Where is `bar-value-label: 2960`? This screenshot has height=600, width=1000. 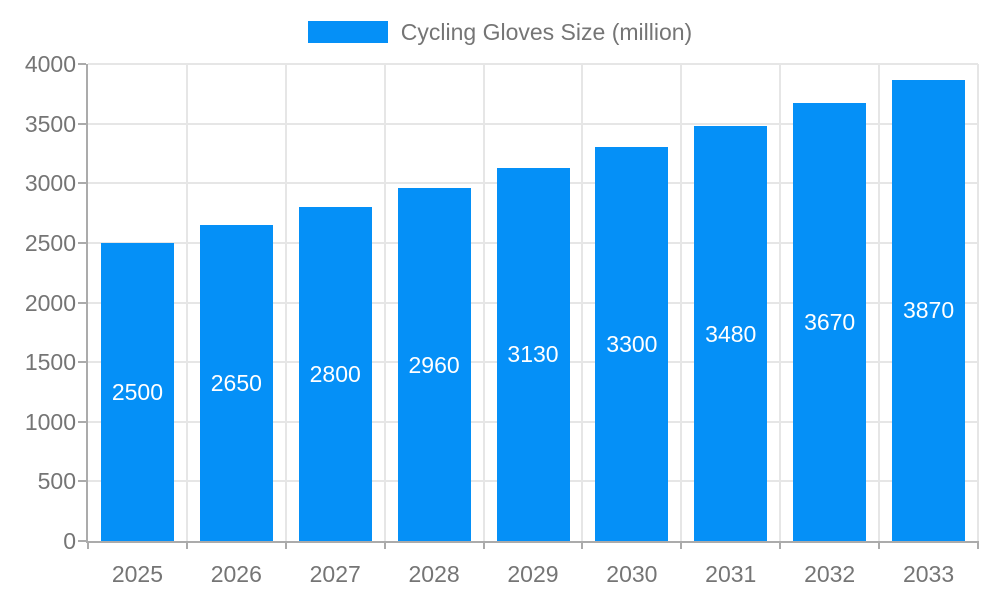
bar-value-label: 2960 is located at coordinates (434, 364).